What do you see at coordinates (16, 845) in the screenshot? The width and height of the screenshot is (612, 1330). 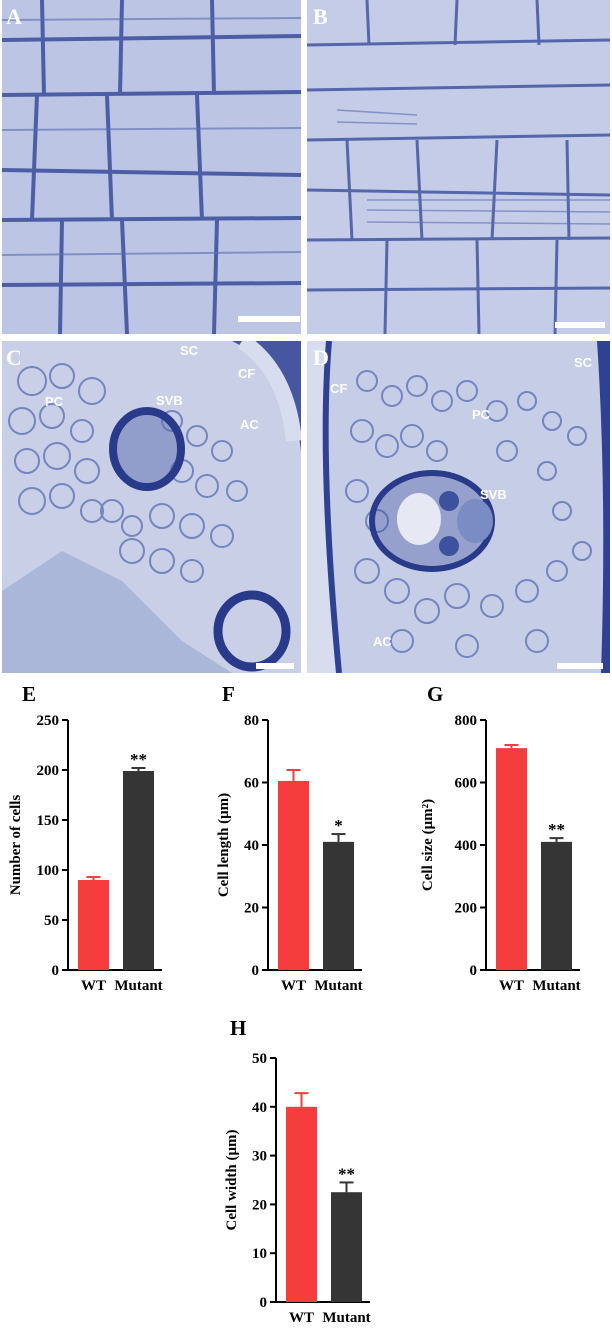 I see `y-axis-label: Number of cells` at bounding box center [16, 845].